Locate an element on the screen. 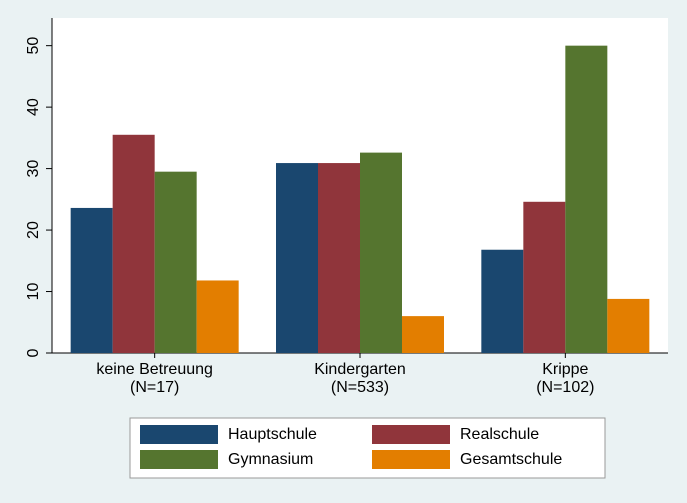 The image size is (687, 503). x-tick-label: Krippe is located at coordinates (565, 369).